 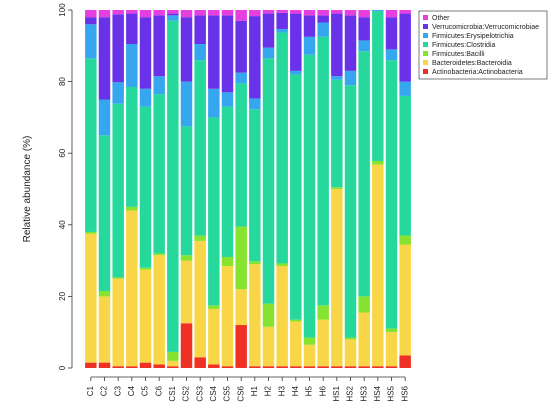 What do you see at coordinates (391, 393) in the screenshot?
I see `x-tick-label-HS5: HS5` at bounding box center [391, 393].